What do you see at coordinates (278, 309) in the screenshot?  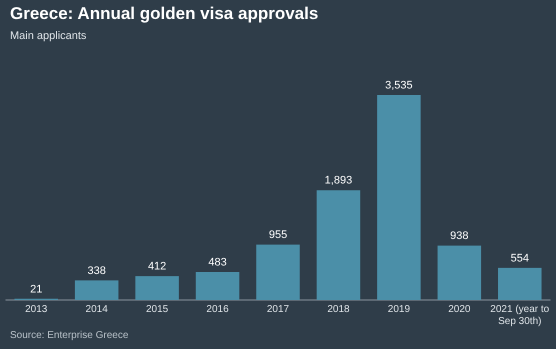 I see `x-tick-label: 2017` at bounding box center [278, 309].